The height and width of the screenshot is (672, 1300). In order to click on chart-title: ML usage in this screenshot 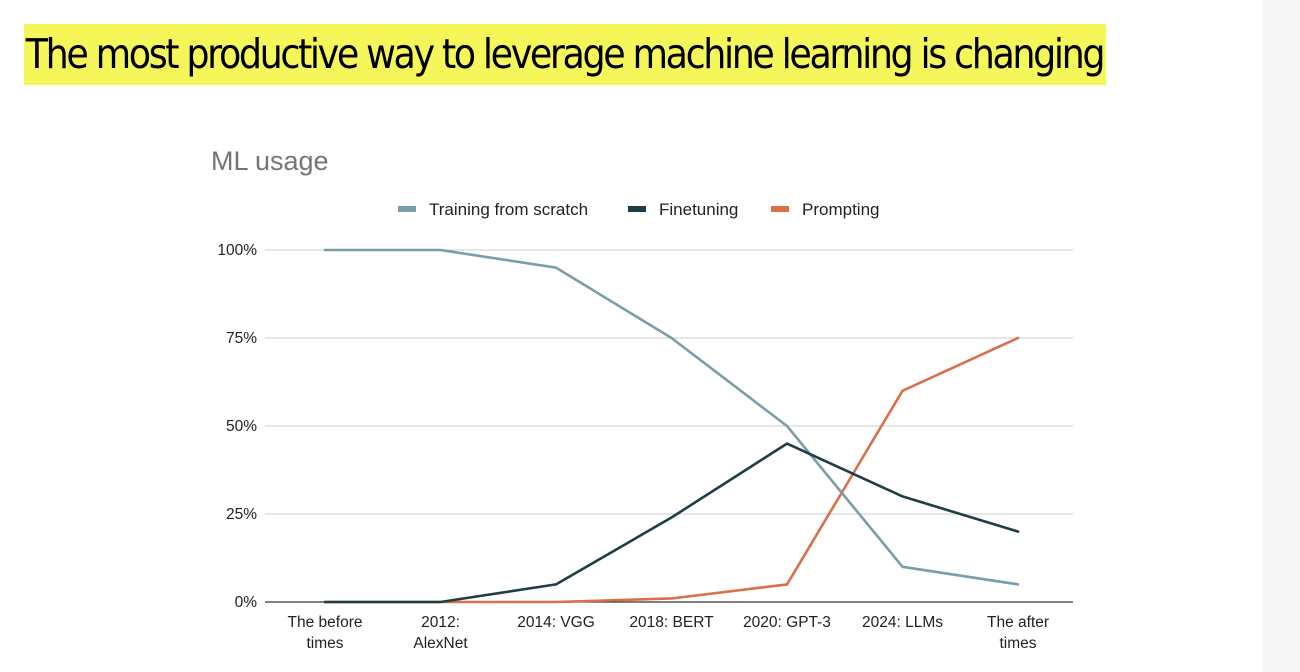, I will do `click(270, 161)`.